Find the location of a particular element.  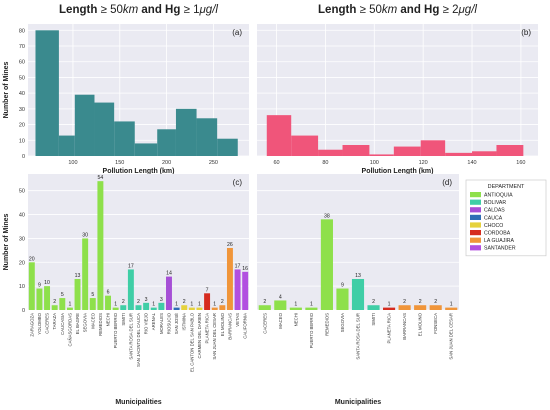

data-label: 16 is located at coordinates (245, 269).